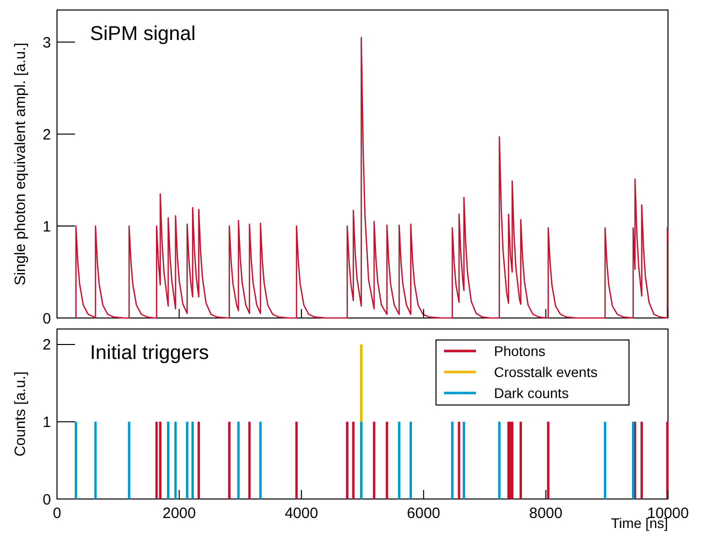 The height and width of the screenshot is (535, 707). I want to click on x-tick-label: 4000, so click(301, 513).